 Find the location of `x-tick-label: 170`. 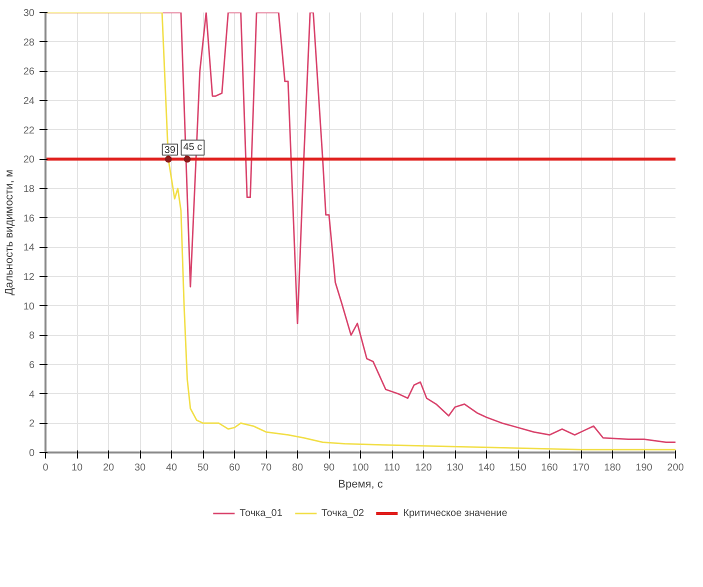

x-tick-label: 170 is located at coordinates (581, 468).